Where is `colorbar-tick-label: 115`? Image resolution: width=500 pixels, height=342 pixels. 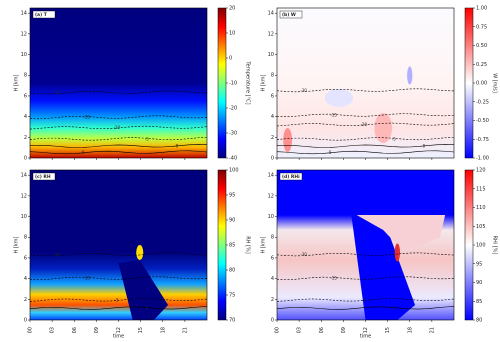
colorbar-tick-label: 115 is located at coordinates (481, 189).